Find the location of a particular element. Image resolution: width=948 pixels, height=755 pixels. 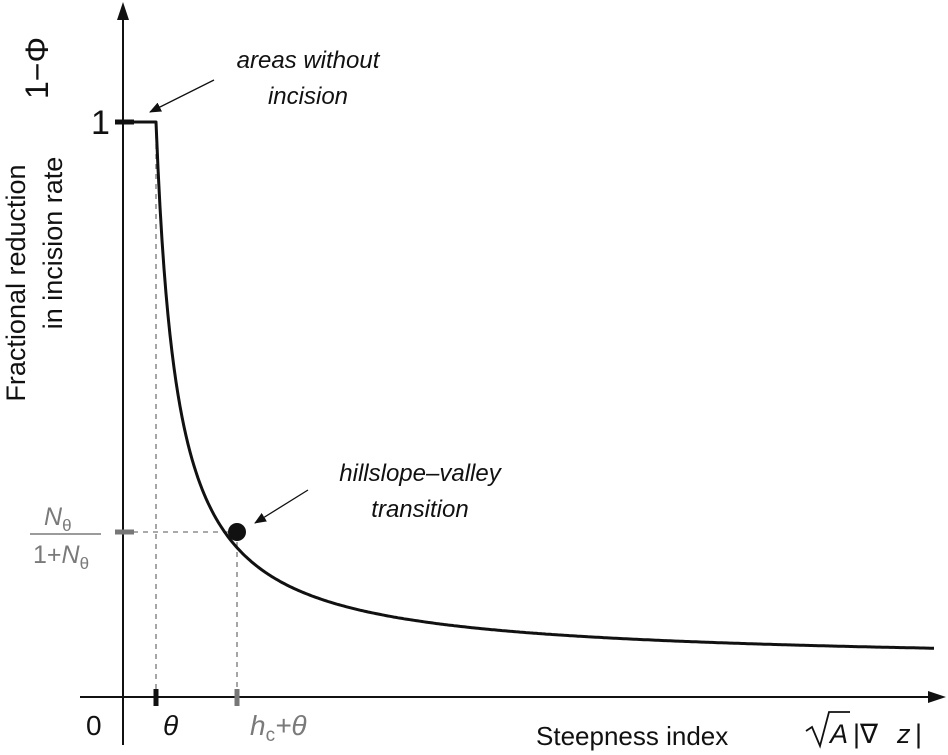

x-symbol-z: z is located at coordinates (903, 734).